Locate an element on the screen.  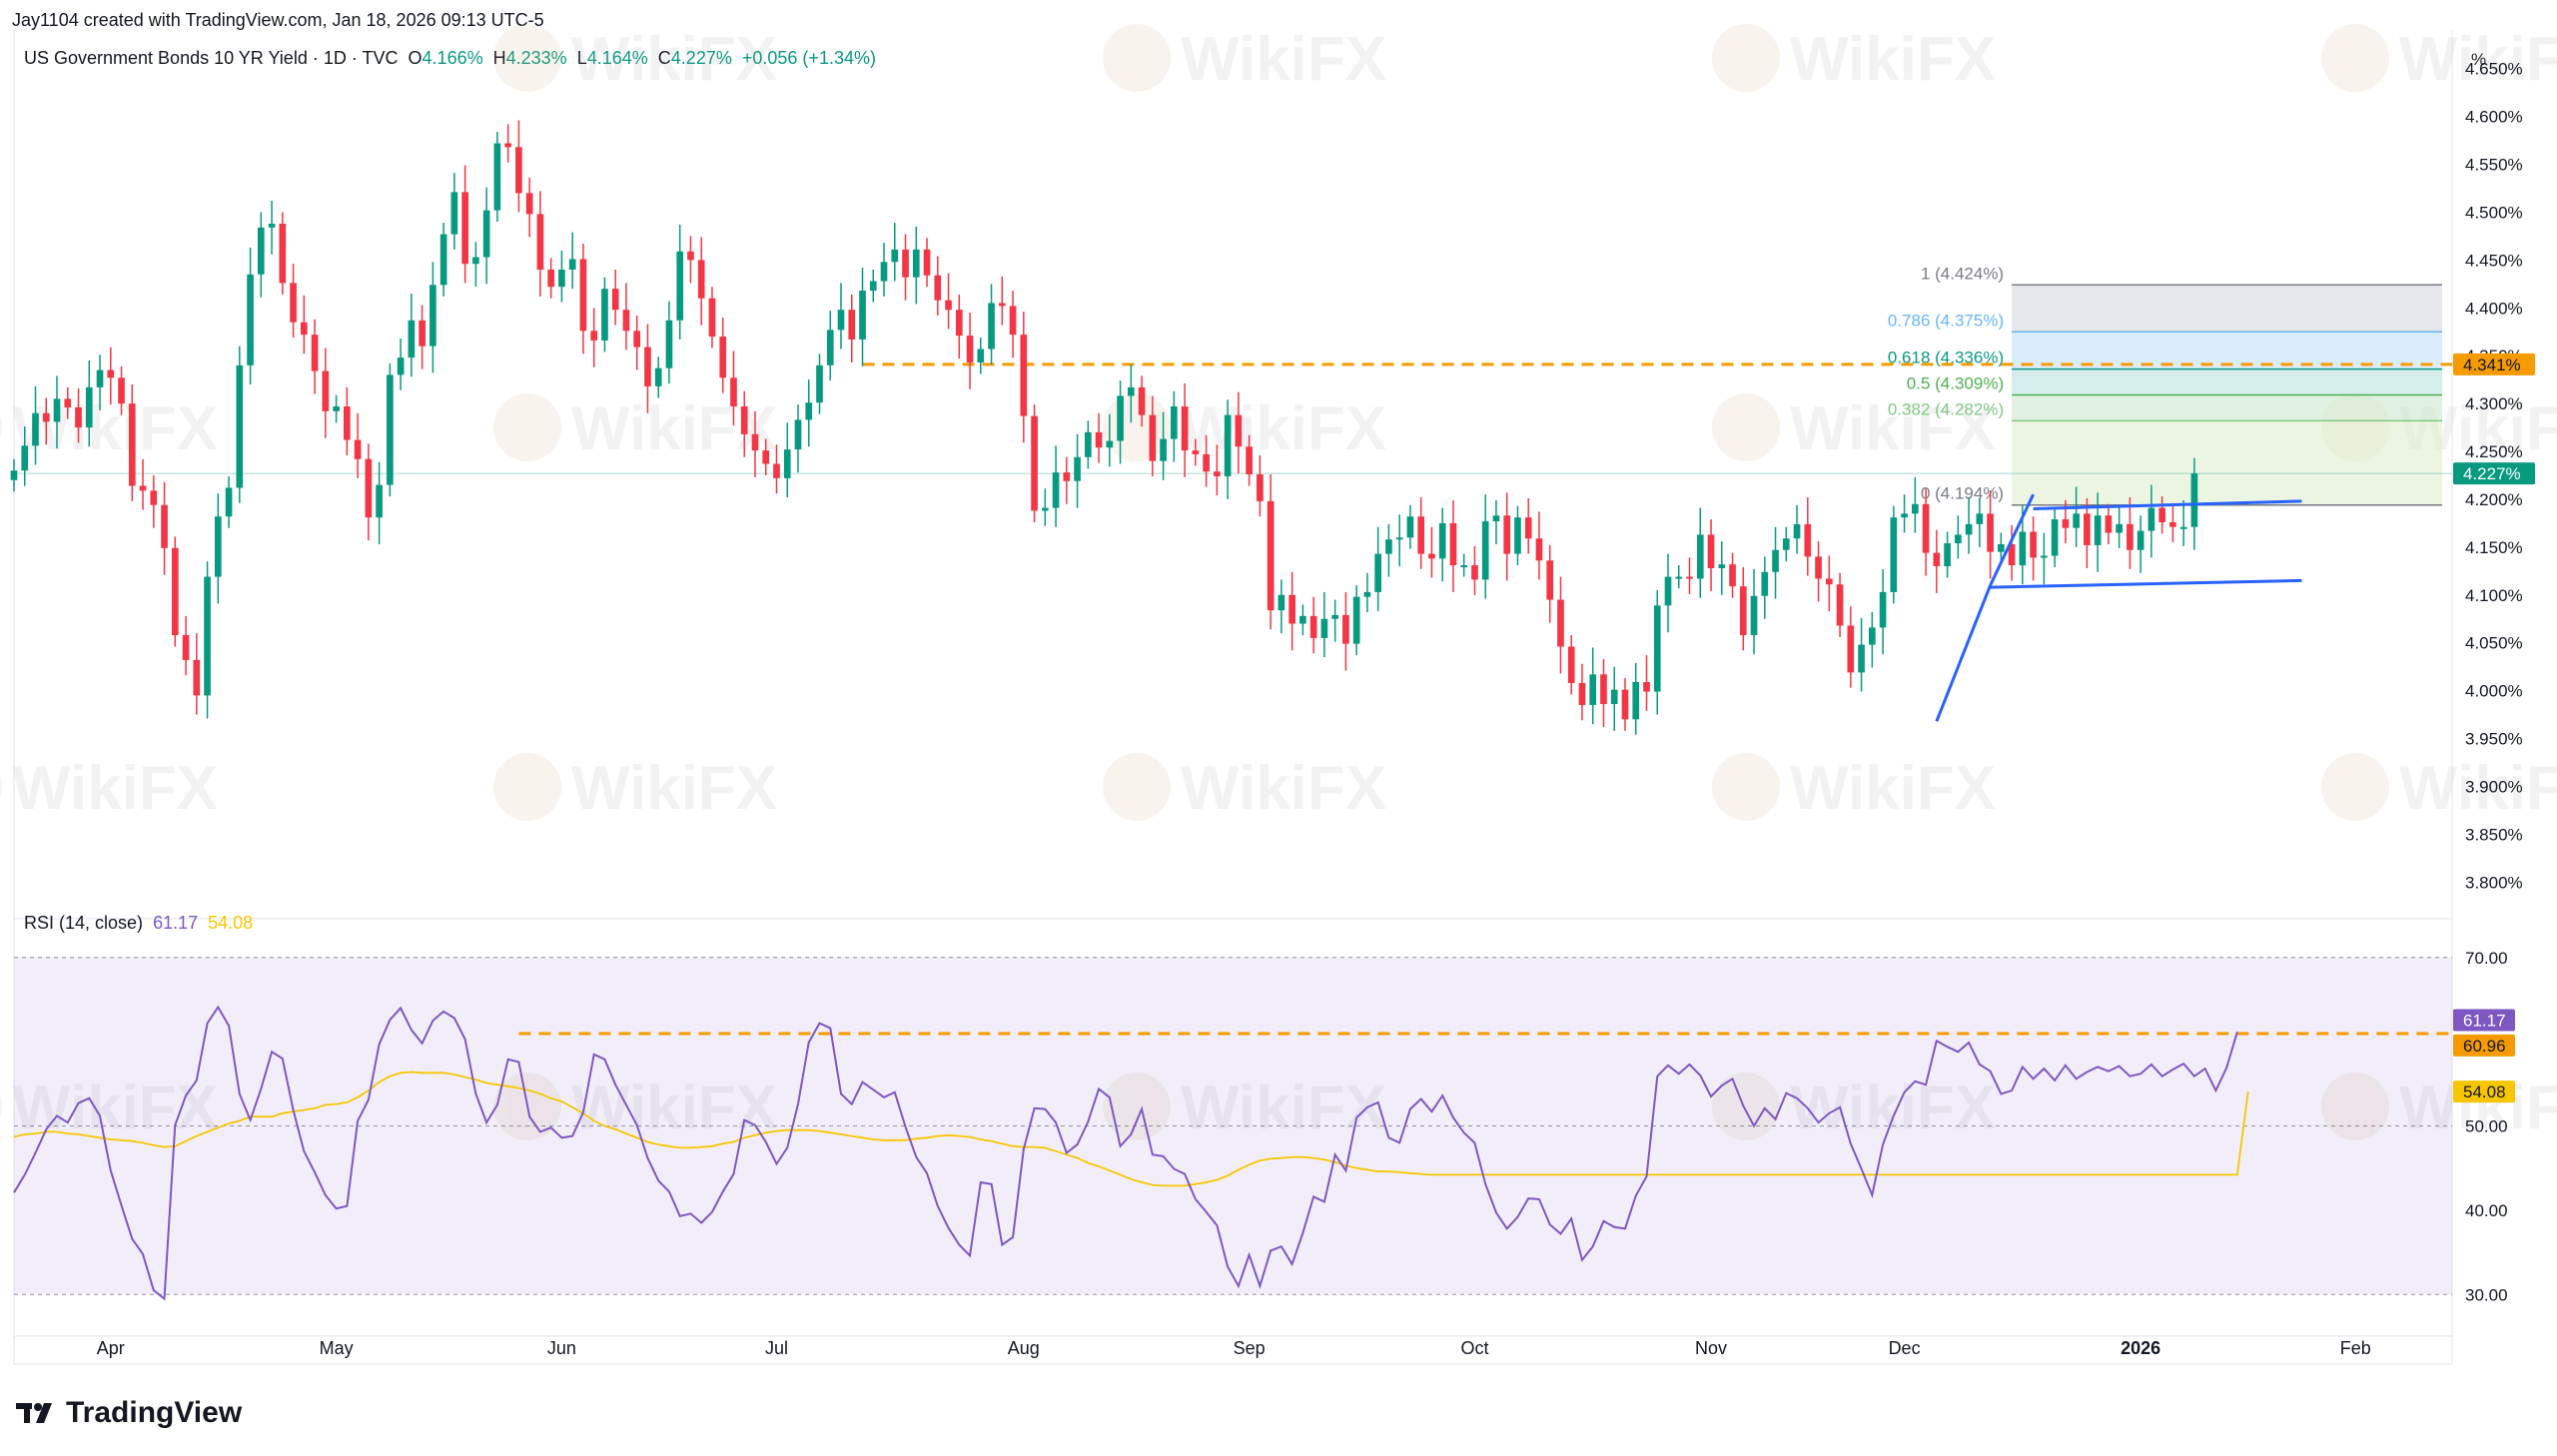
tradingview-logo: TradingView is located at coordinates (129, 1413).